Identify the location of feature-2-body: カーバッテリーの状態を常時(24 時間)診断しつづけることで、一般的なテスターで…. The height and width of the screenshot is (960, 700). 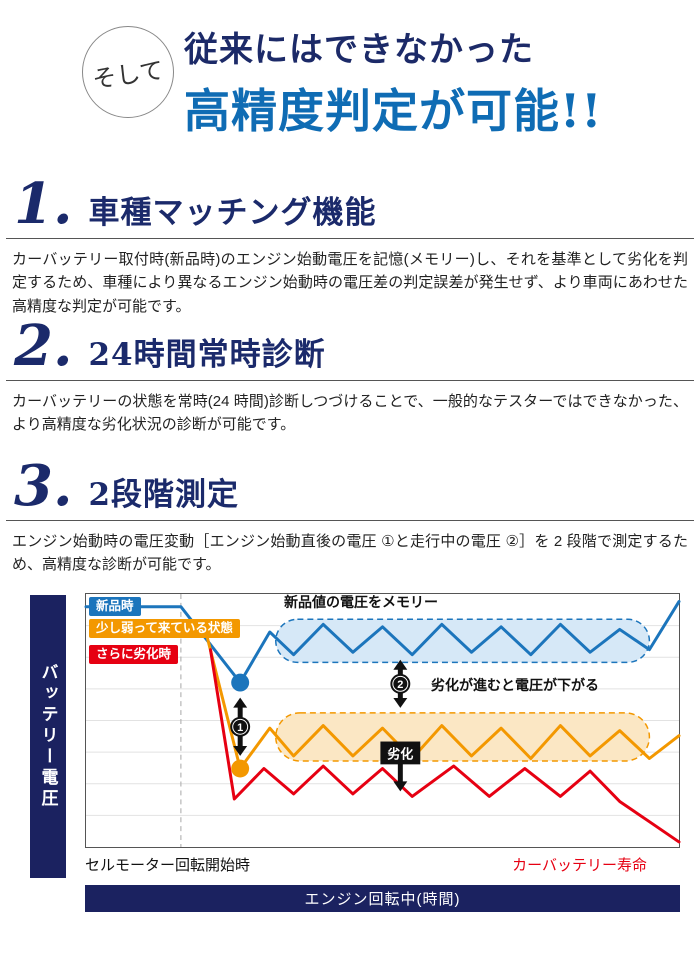
(350, 413).